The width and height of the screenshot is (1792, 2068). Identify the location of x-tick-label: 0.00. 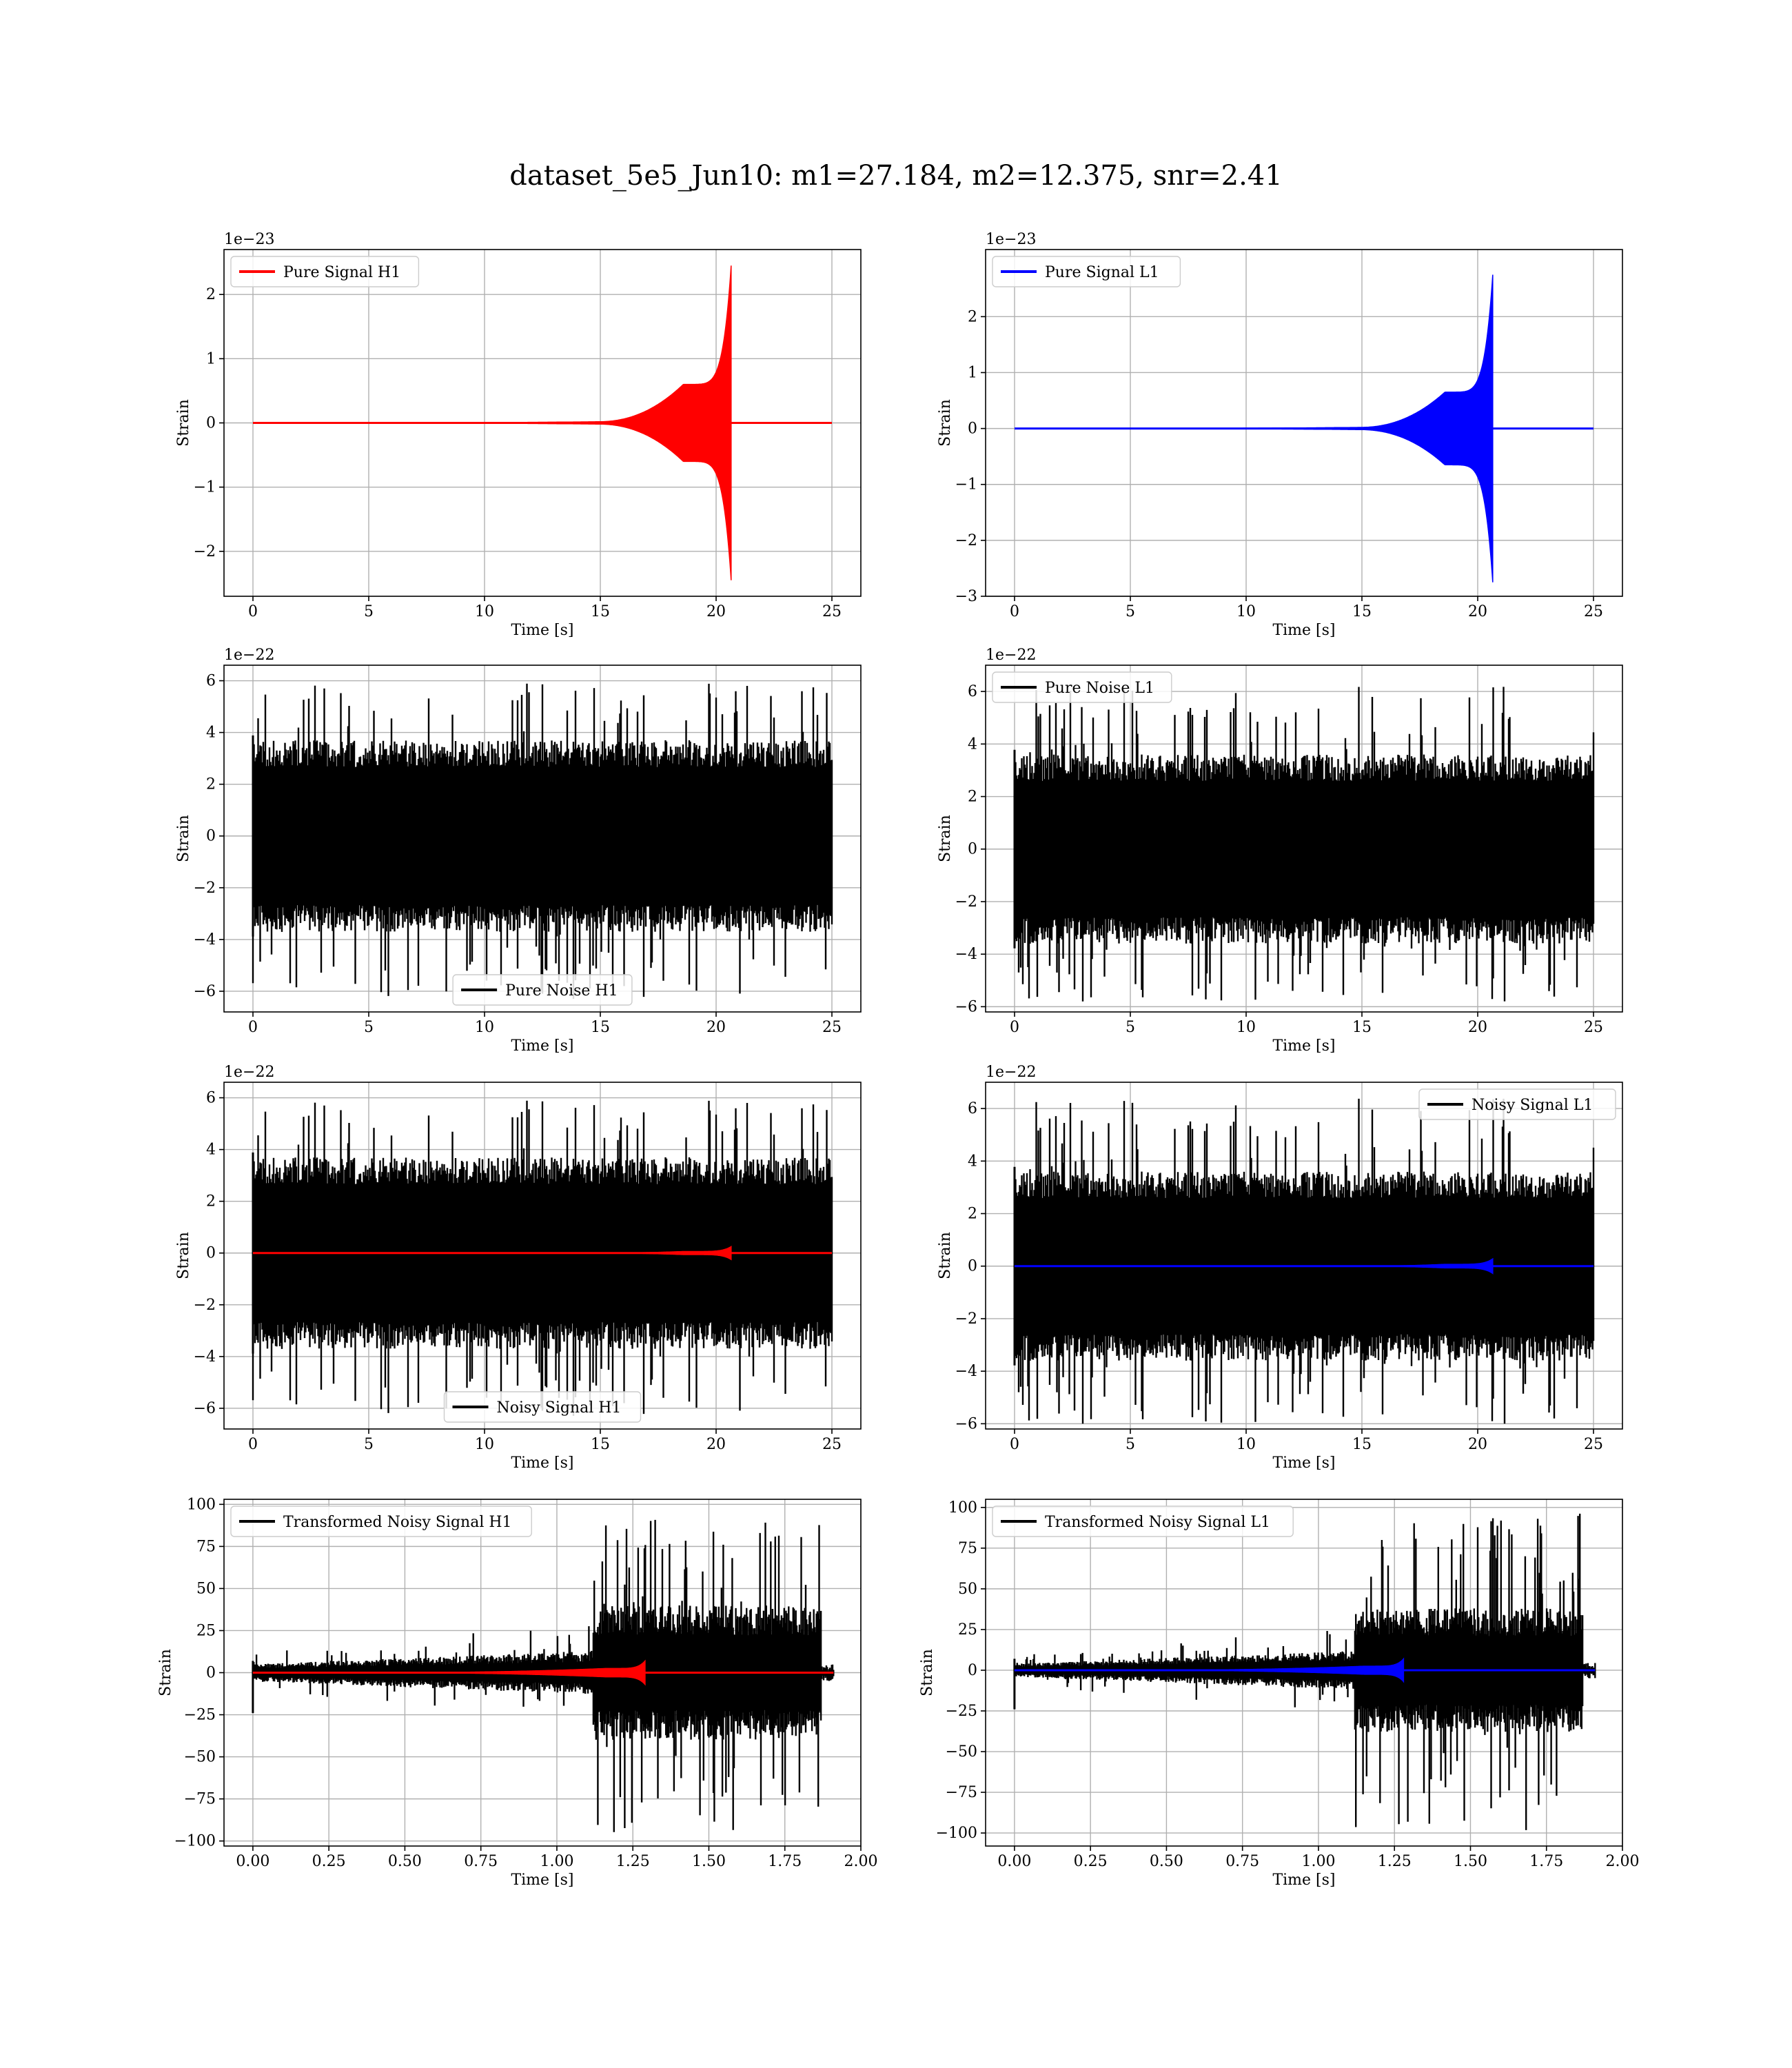
(1014, 1861).